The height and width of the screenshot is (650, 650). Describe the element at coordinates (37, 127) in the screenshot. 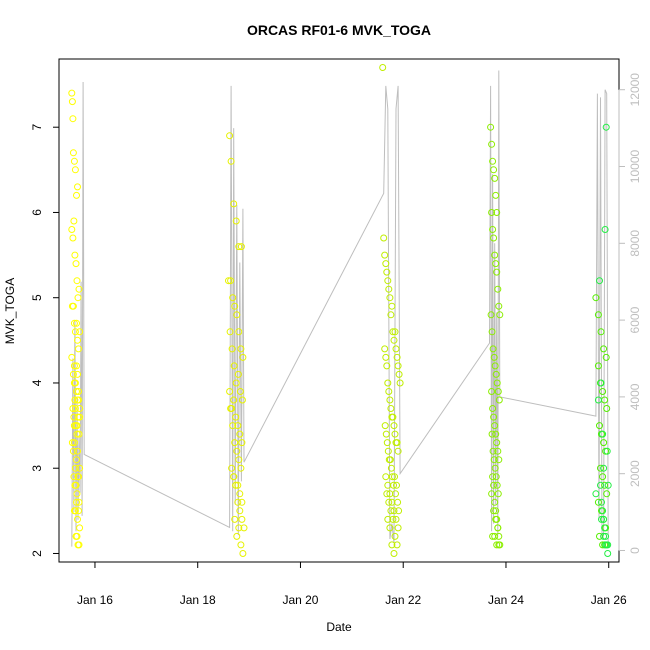

I see `y-tick-label: 7` at that location.